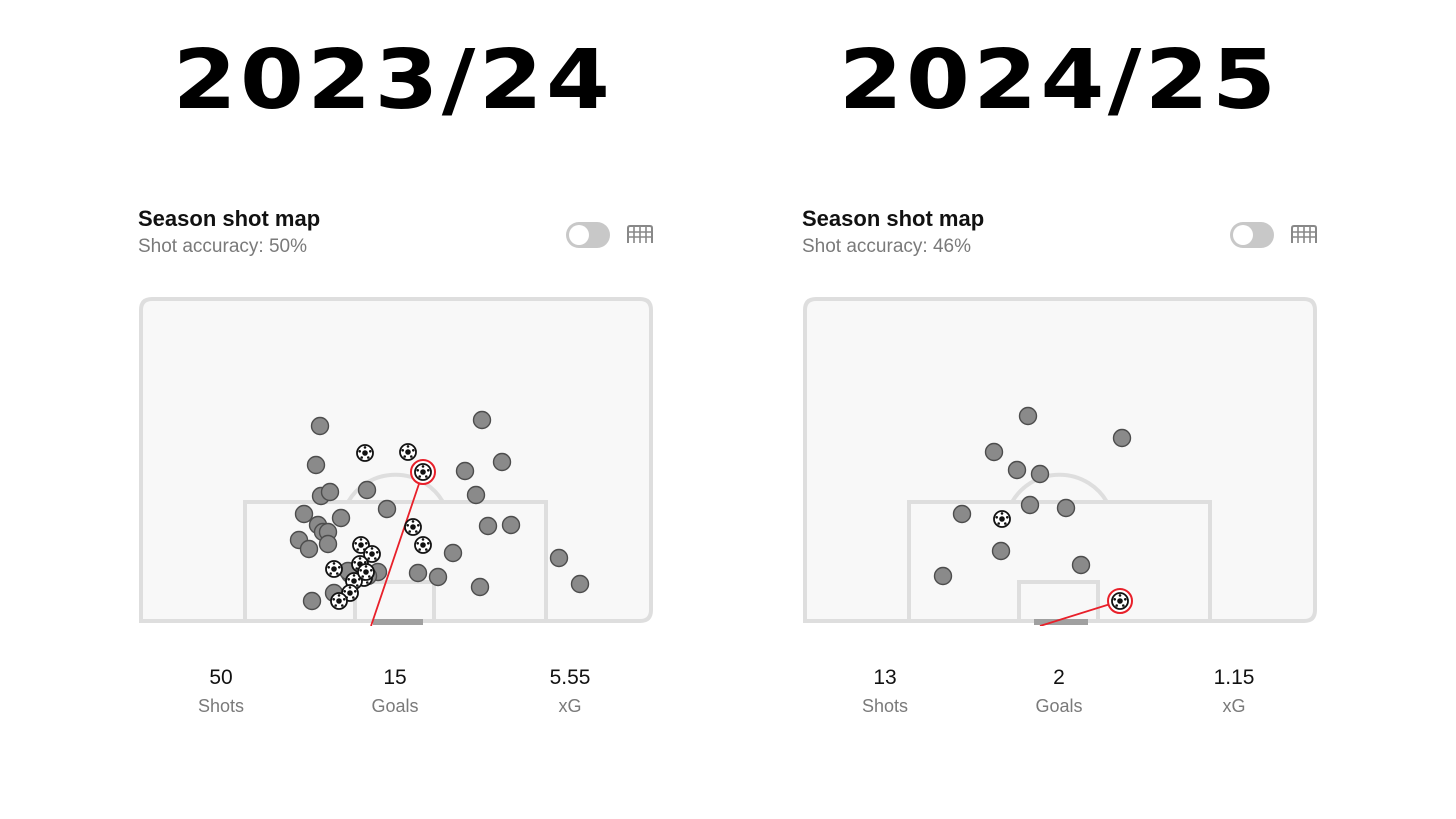  I want to click on season-title: 2023/24, so click(393, 80).